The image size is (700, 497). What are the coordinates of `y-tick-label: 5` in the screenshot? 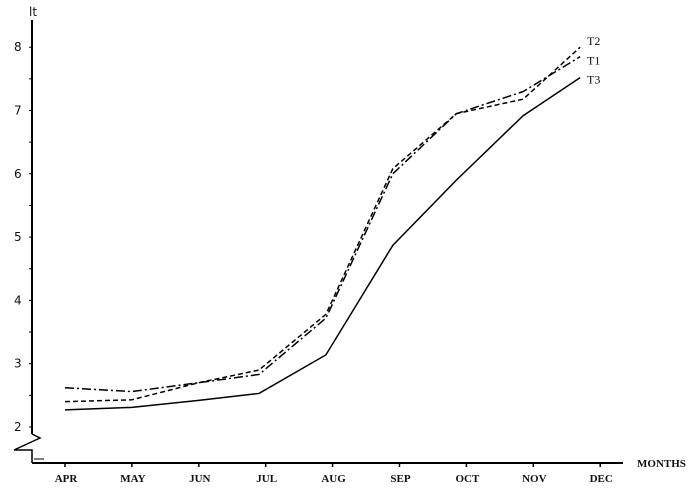 It's located at (18, 237).